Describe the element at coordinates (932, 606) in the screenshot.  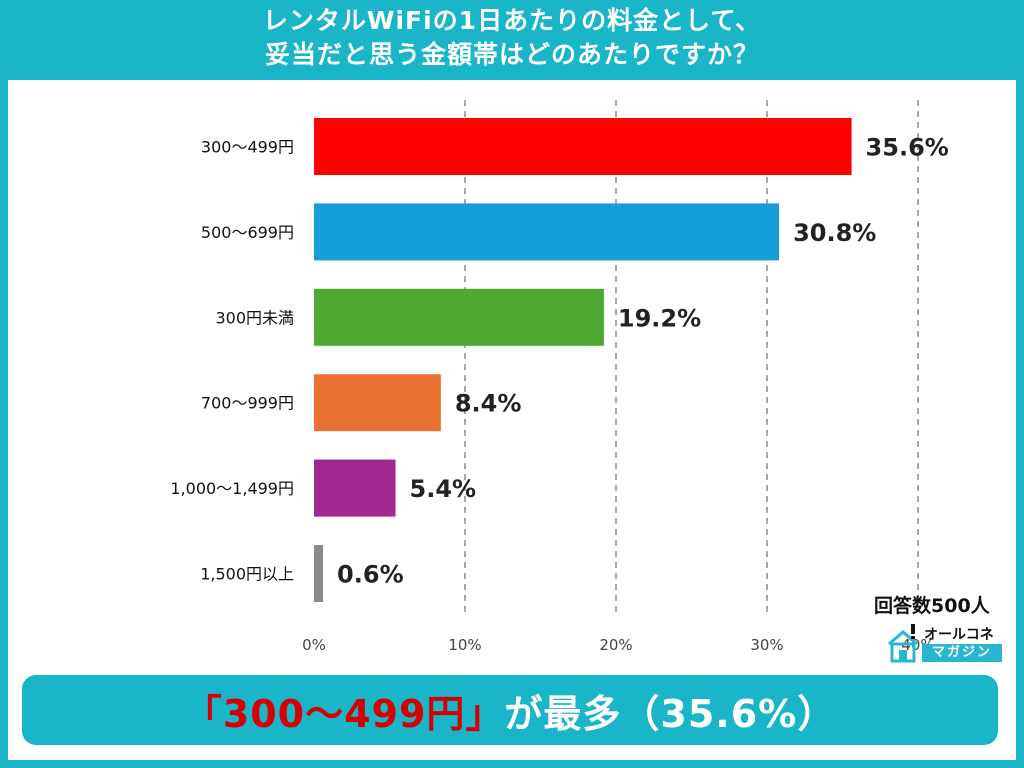
I see `respondent-count: 回答数500人` at that location.